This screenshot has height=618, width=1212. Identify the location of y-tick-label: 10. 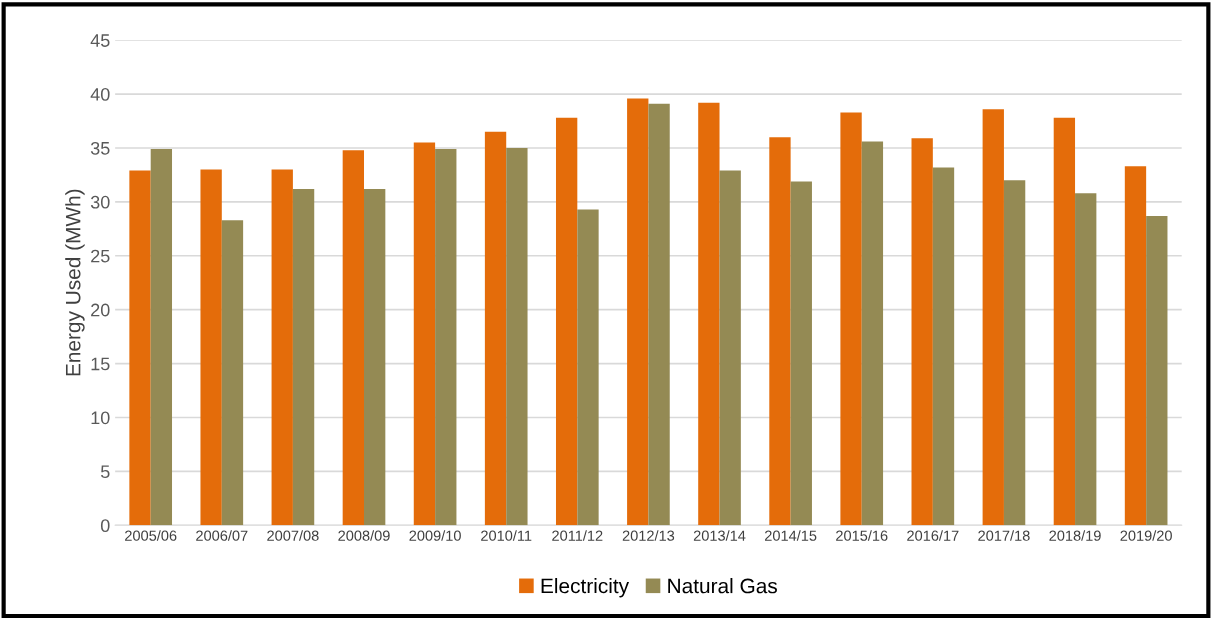
(100, 418).